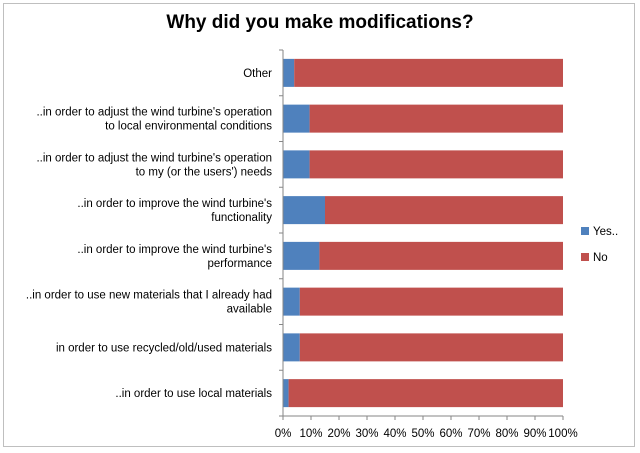 This screenshot has height=453, width=640. What do you see at coordinates (534, 434) in the screenshot?
I see `x-tick-label-9: 90%` at bounding box center [534, 434].